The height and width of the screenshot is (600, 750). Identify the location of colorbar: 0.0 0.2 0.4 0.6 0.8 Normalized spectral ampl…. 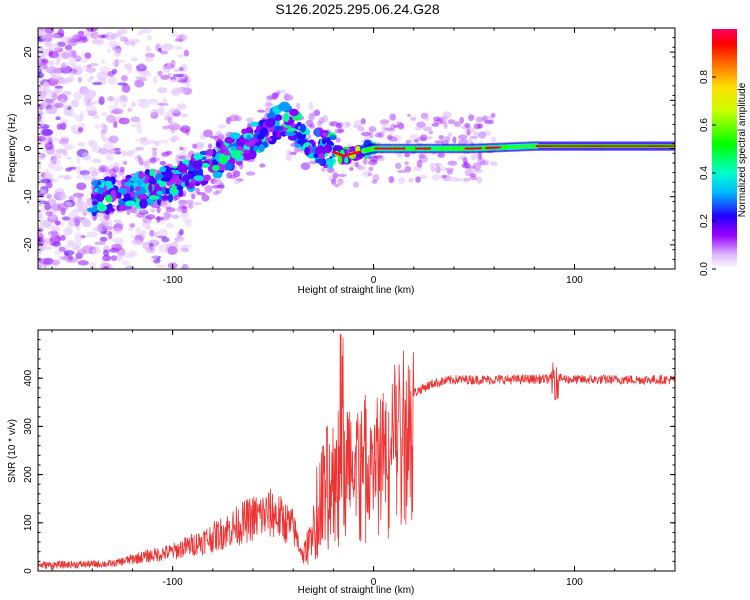
(723, 152).